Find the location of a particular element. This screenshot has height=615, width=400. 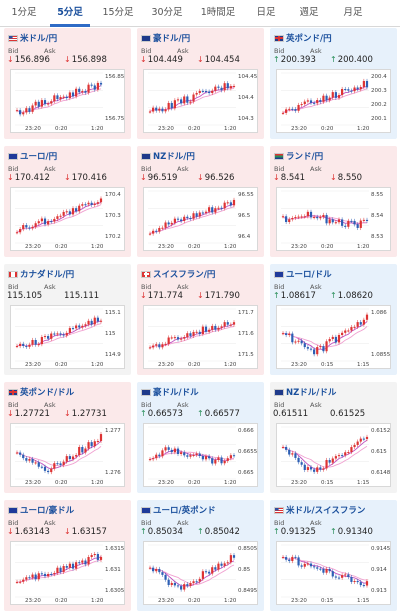

bid-label: Bid is located at coordinates (146, 51).